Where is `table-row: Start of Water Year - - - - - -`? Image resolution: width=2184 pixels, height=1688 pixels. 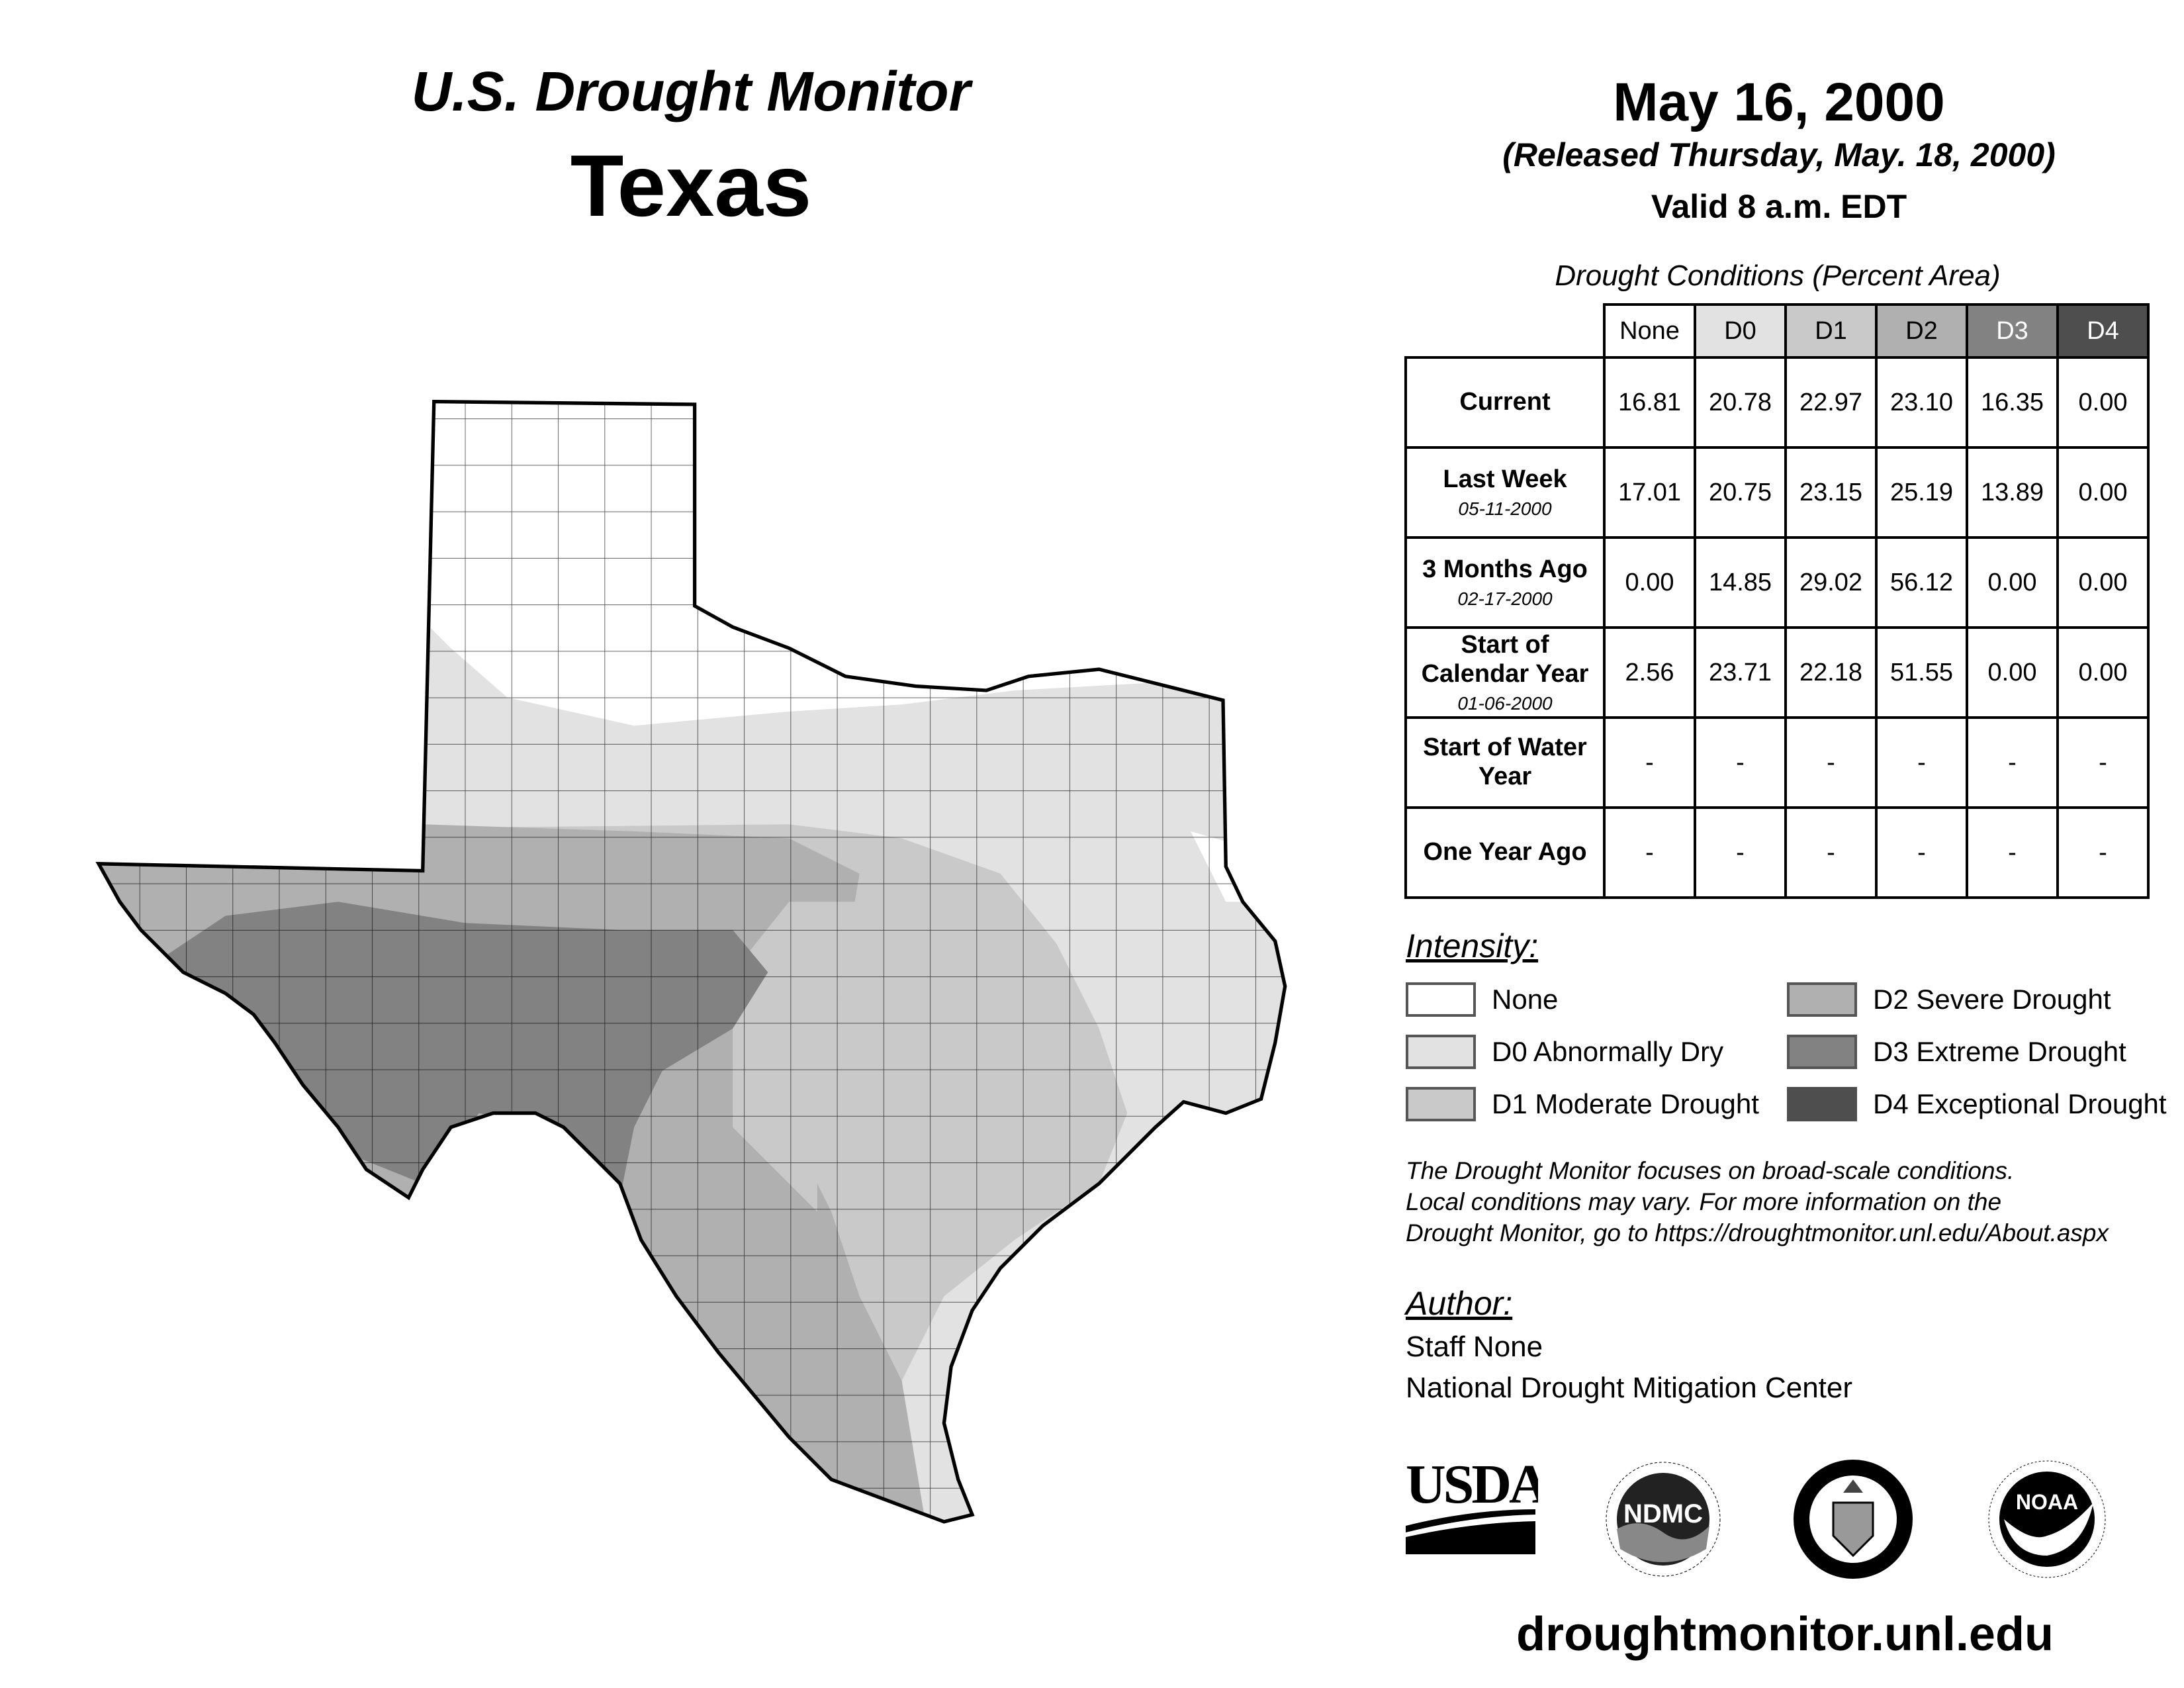
table-row: Start of Water Year - - - - - - is located at coordinates (1777, 762).